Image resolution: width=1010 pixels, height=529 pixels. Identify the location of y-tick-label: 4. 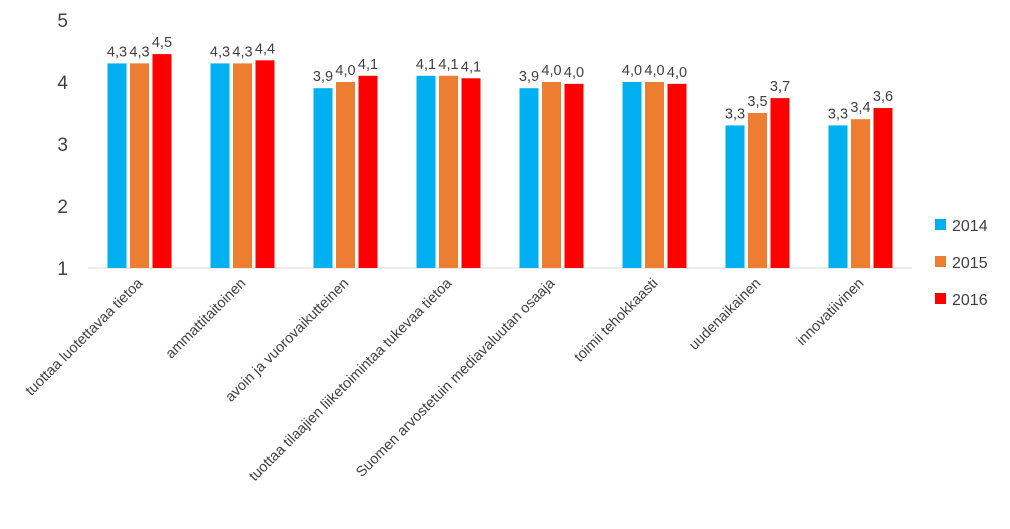
(62, 83).